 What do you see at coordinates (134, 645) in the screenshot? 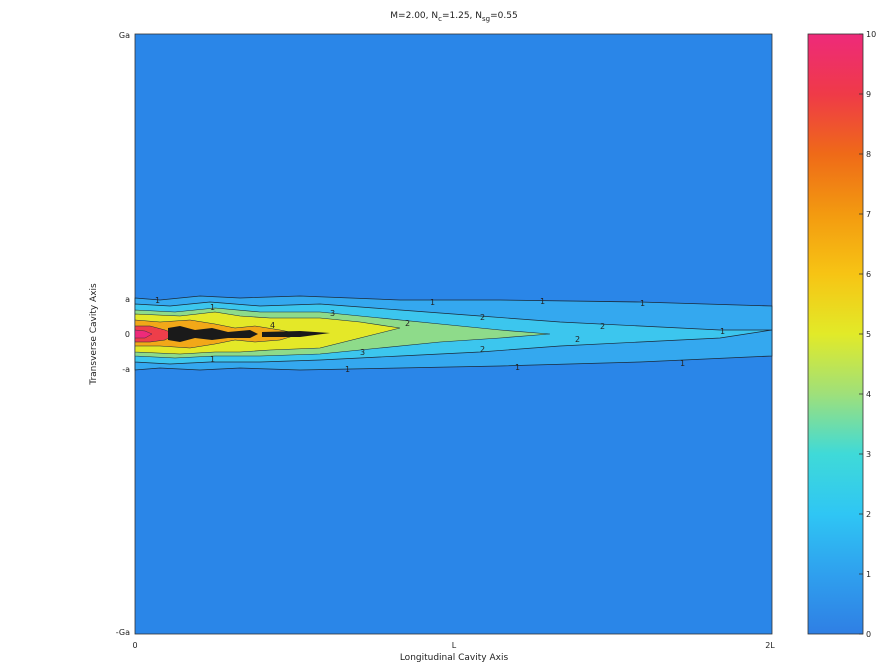
I see `x-tick-label: 0` at bounding box center [134, 645].